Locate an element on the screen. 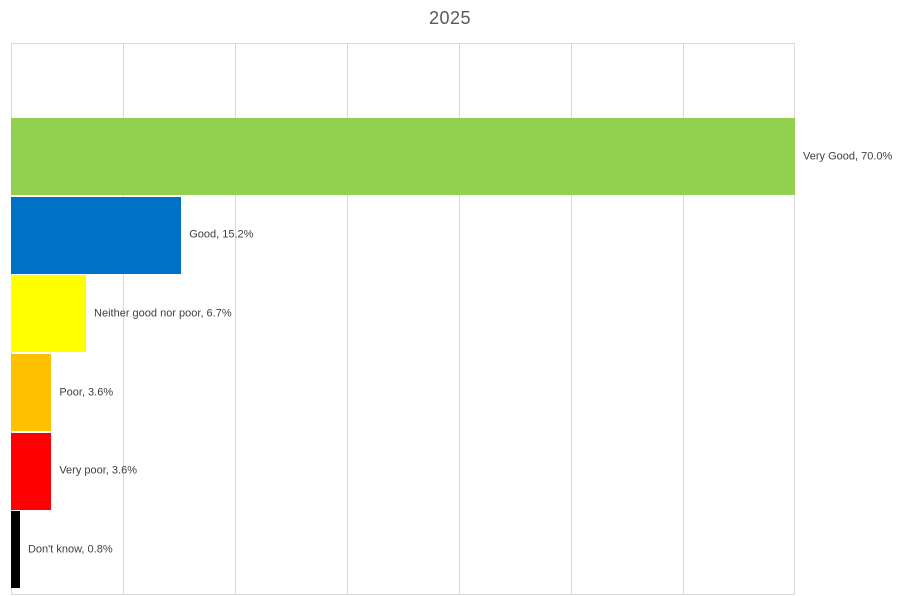  bar-poor is located at coordinates (31, 393).